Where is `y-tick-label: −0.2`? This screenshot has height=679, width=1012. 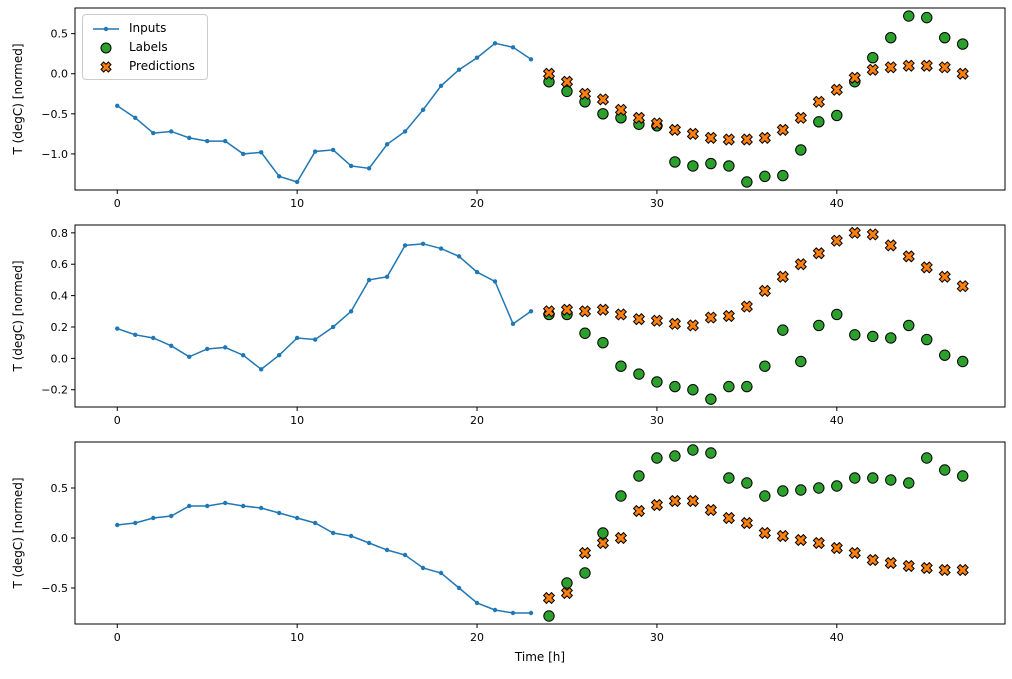
y-tick-label: −0.2 is located at coordinates (54, 390).